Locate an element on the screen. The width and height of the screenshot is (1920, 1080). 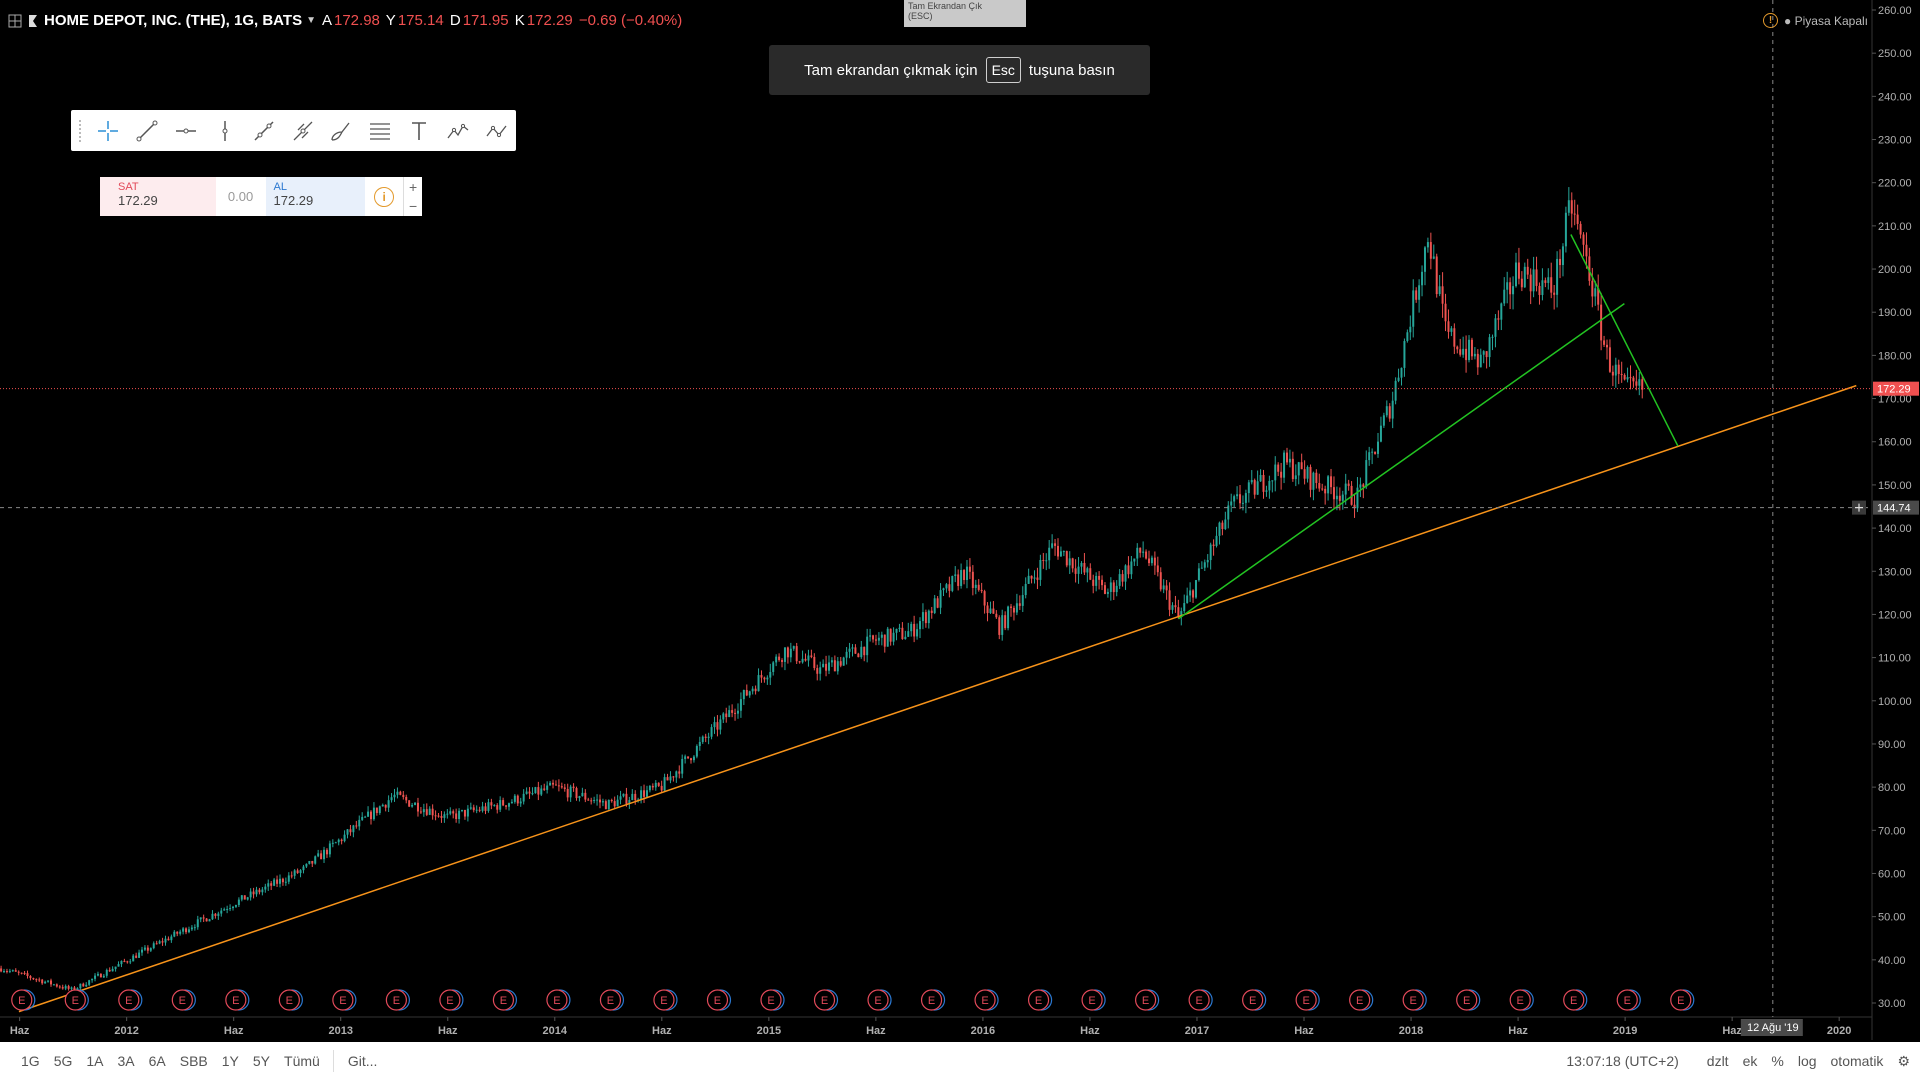
flag-icon is located at coordinates (33, 21).